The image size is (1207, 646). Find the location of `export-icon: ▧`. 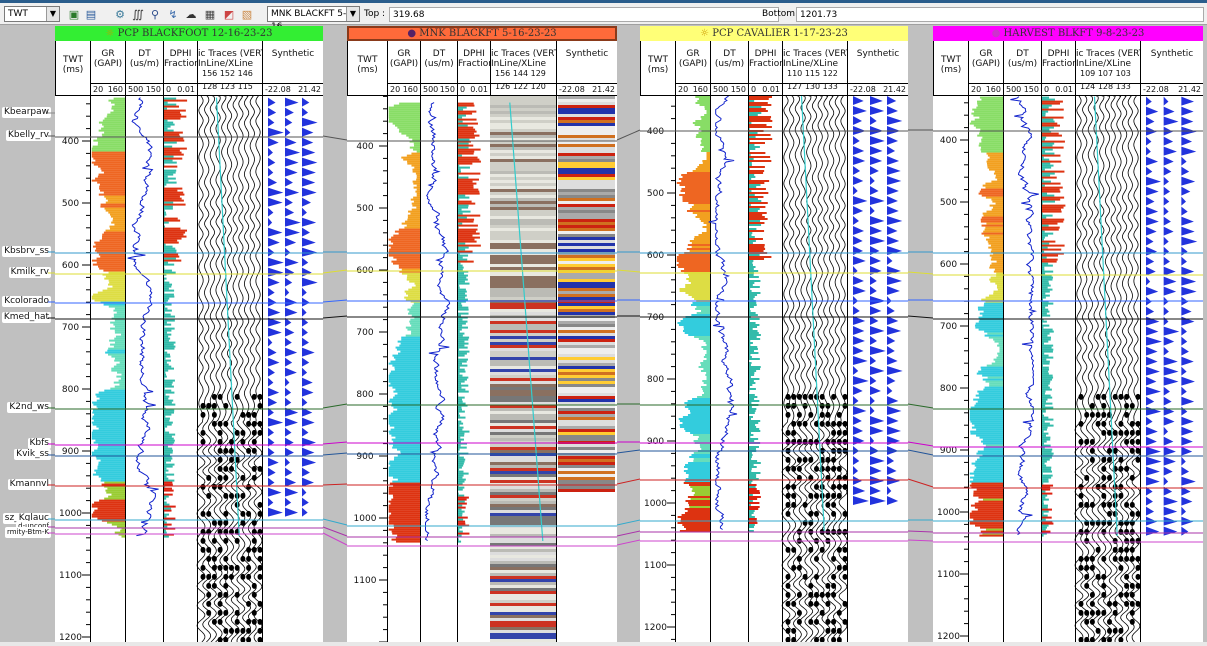

export-icon: ▧ is located at coordinates (247, 14).